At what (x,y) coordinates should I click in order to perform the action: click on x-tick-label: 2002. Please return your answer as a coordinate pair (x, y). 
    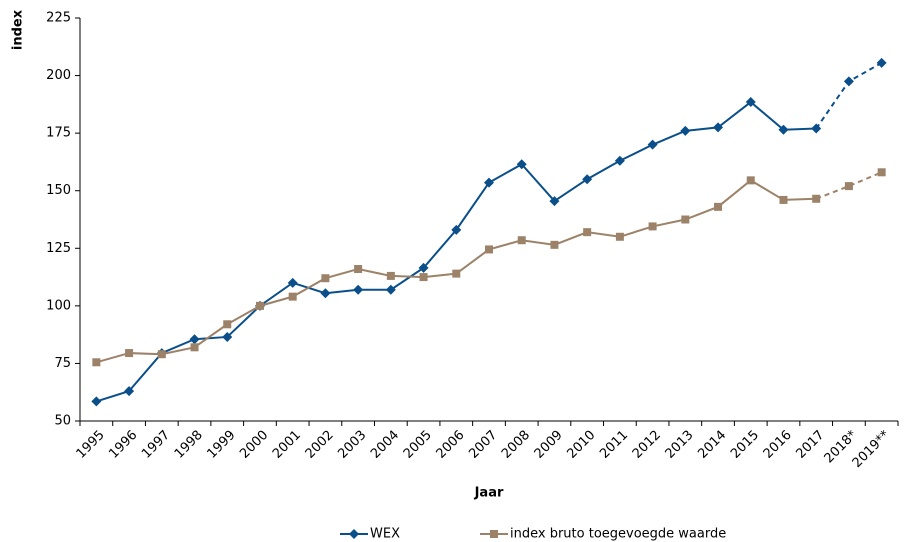
    Looking at the image, I should click on (320, 445).